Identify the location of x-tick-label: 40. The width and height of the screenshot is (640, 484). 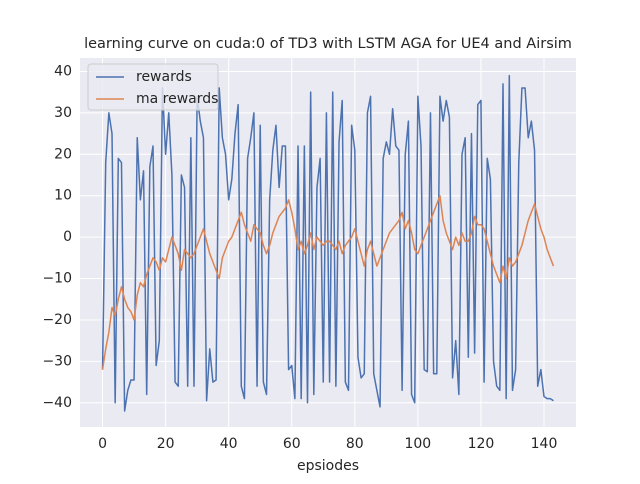
(229, 444).